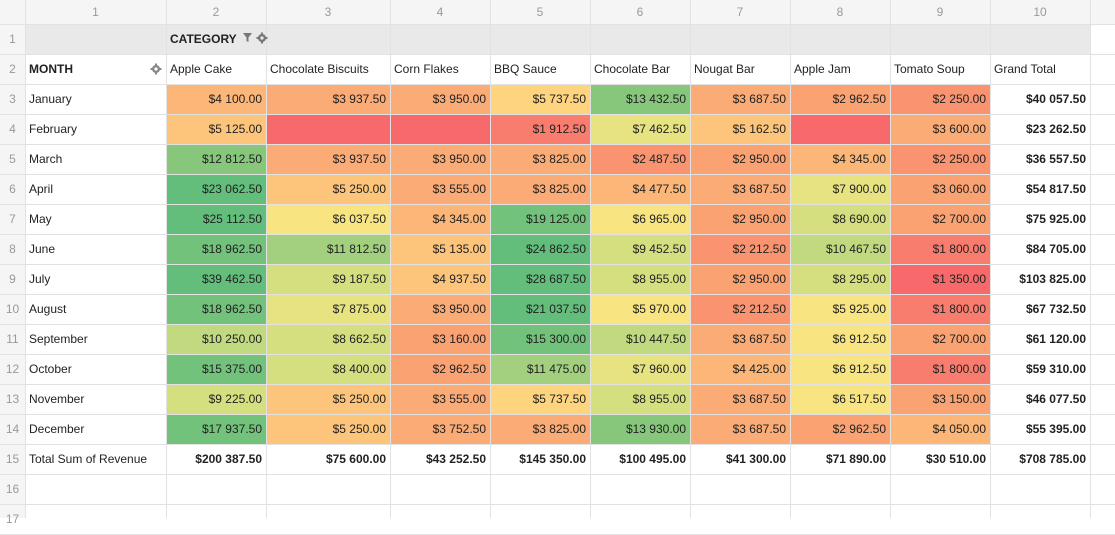 The height and width of the screenshot is (535, 1115). What do you see at coordinates (12, 189) in the screenshot?
I see `row-number: 6` at bounding box center [12, 189].